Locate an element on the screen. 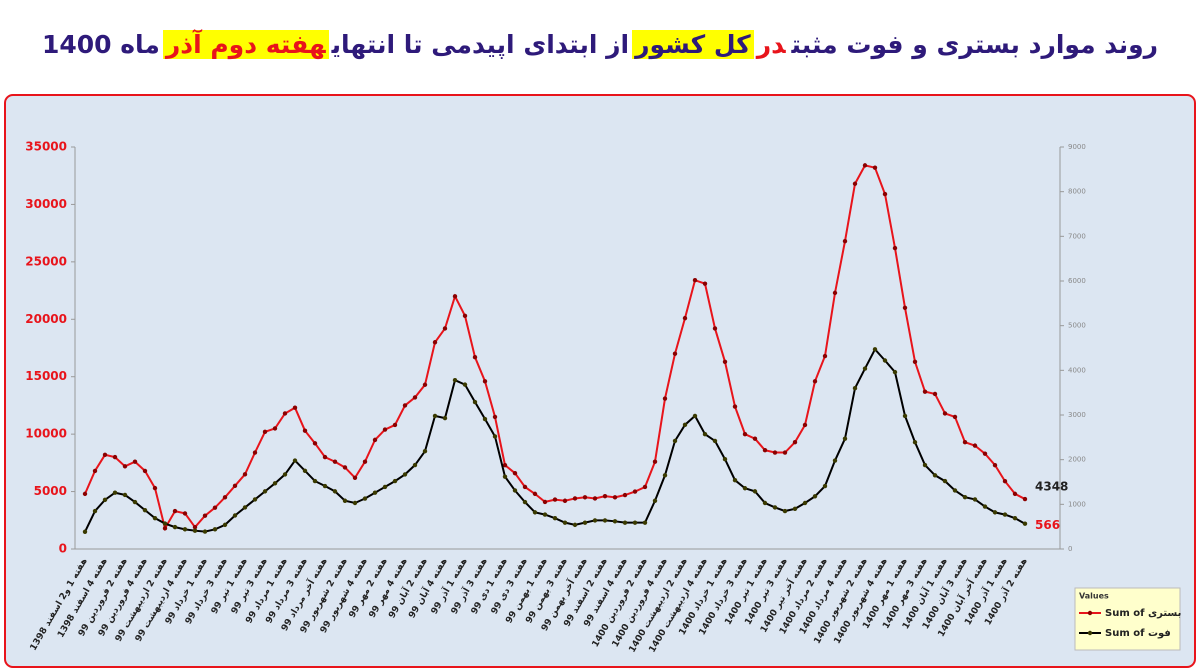 The image size is (1200, 671). y2-tick-label: 9000 is located at coordinates (1077, 147).